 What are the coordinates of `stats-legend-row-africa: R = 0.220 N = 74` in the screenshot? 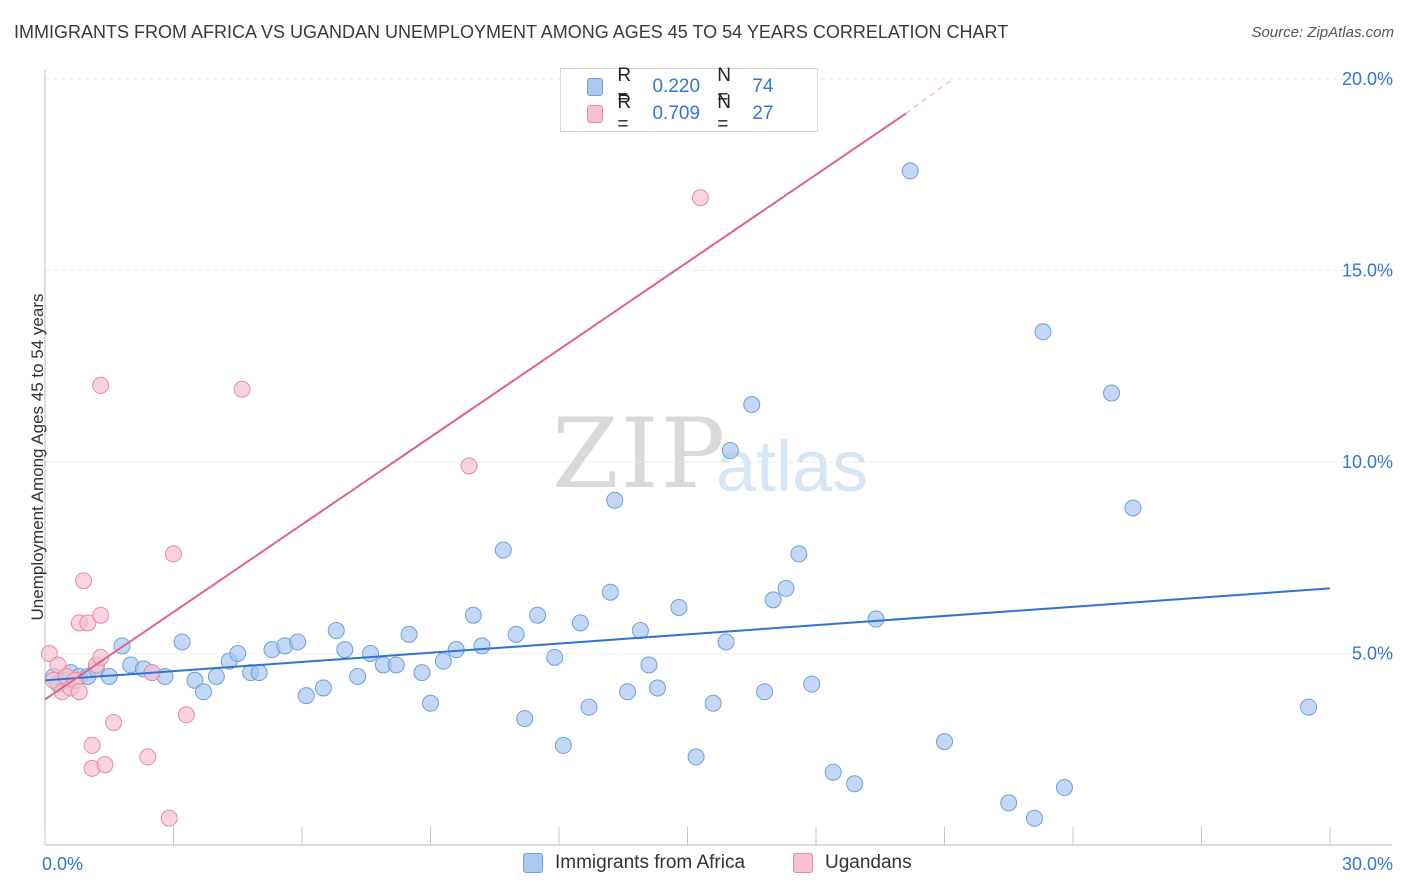 It's located at (702, 86).